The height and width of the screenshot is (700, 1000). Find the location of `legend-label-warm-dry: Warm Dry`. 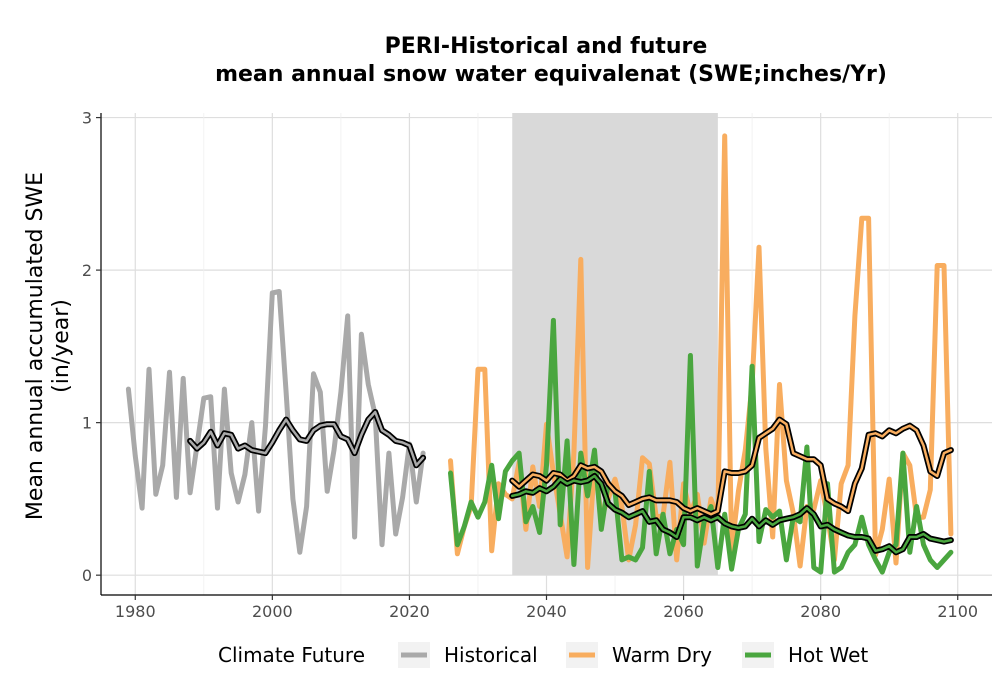

legend-label-warm-dry: Warm Dry is located at coordinates (662, 655).